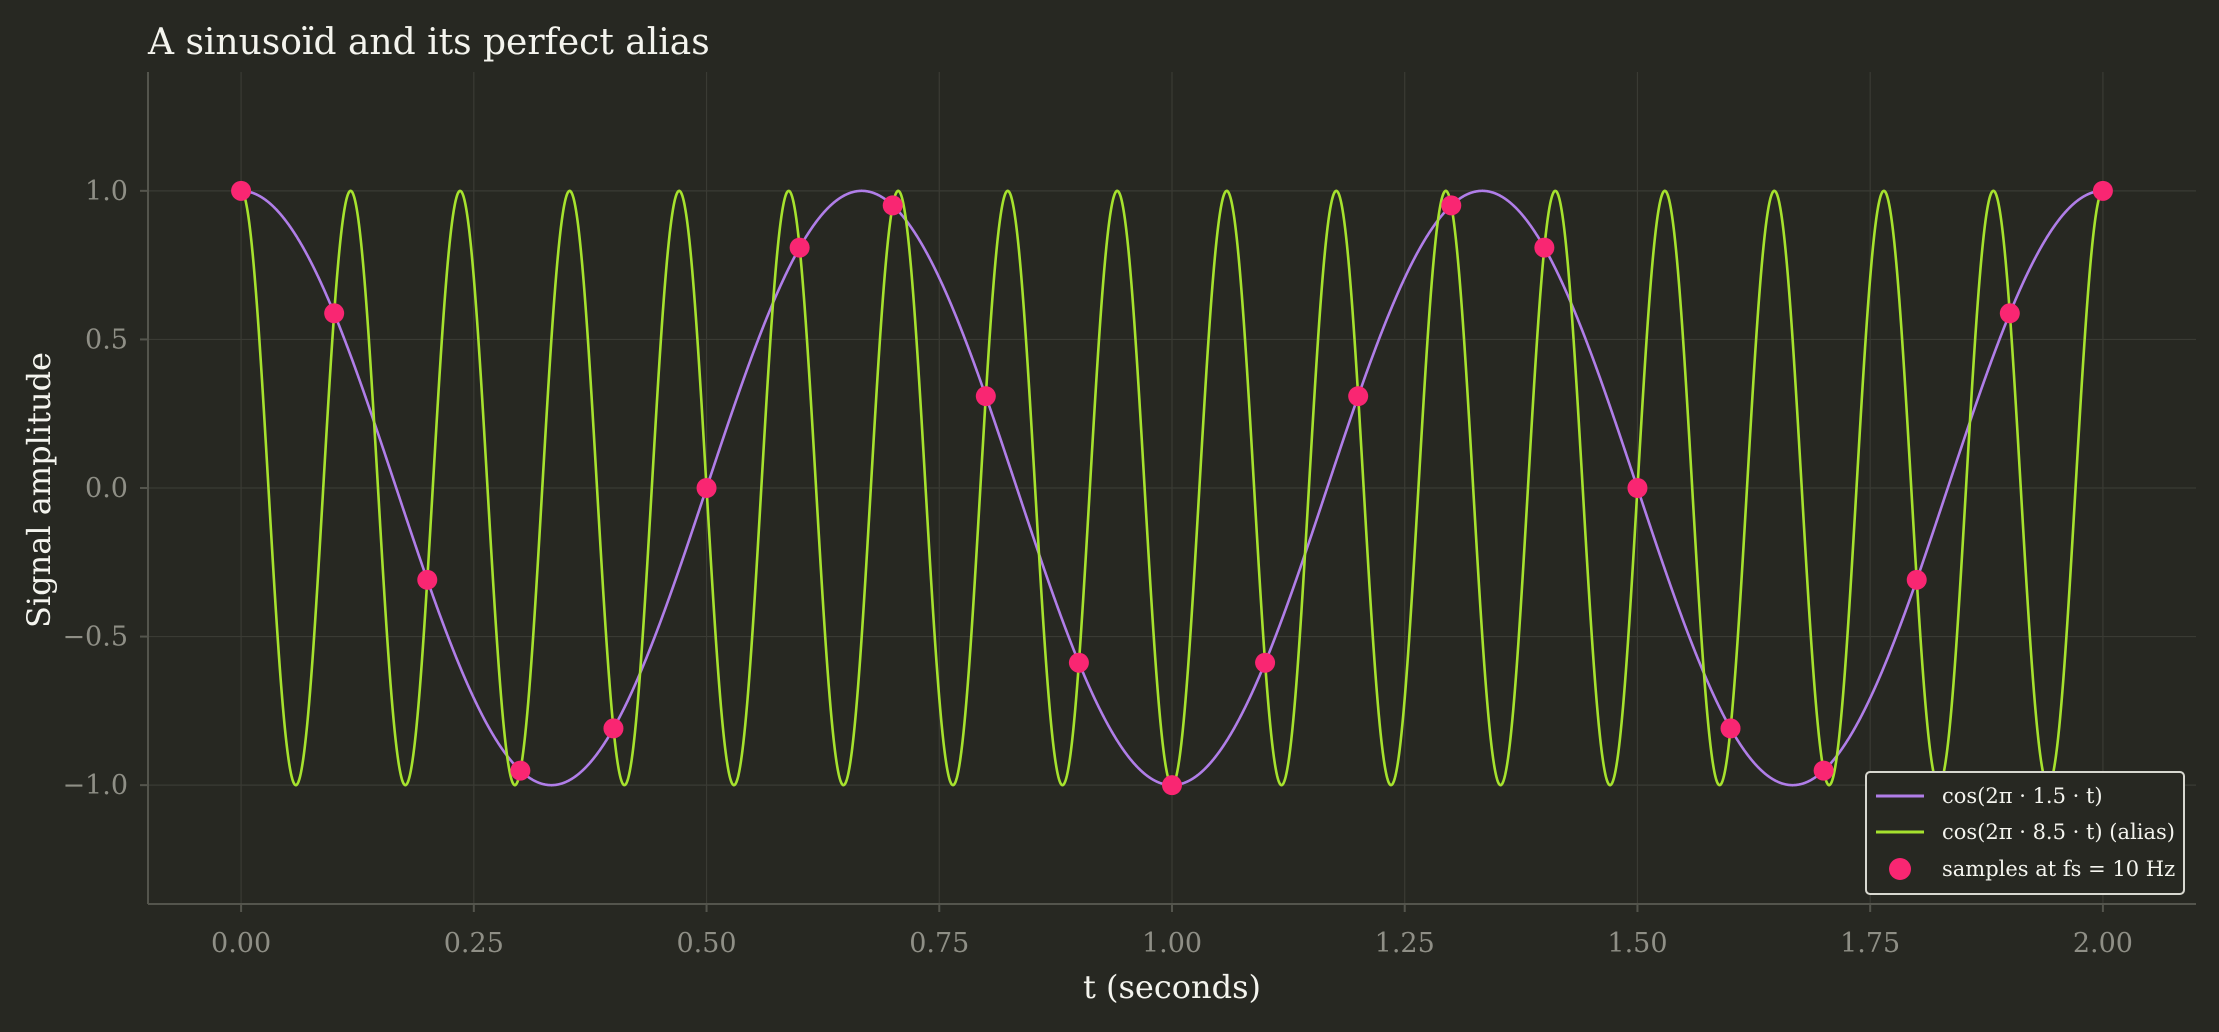 This screenshot has height=1032, width=2219. I want to click on x-tick-label: 1.00, so click(1172, 943).